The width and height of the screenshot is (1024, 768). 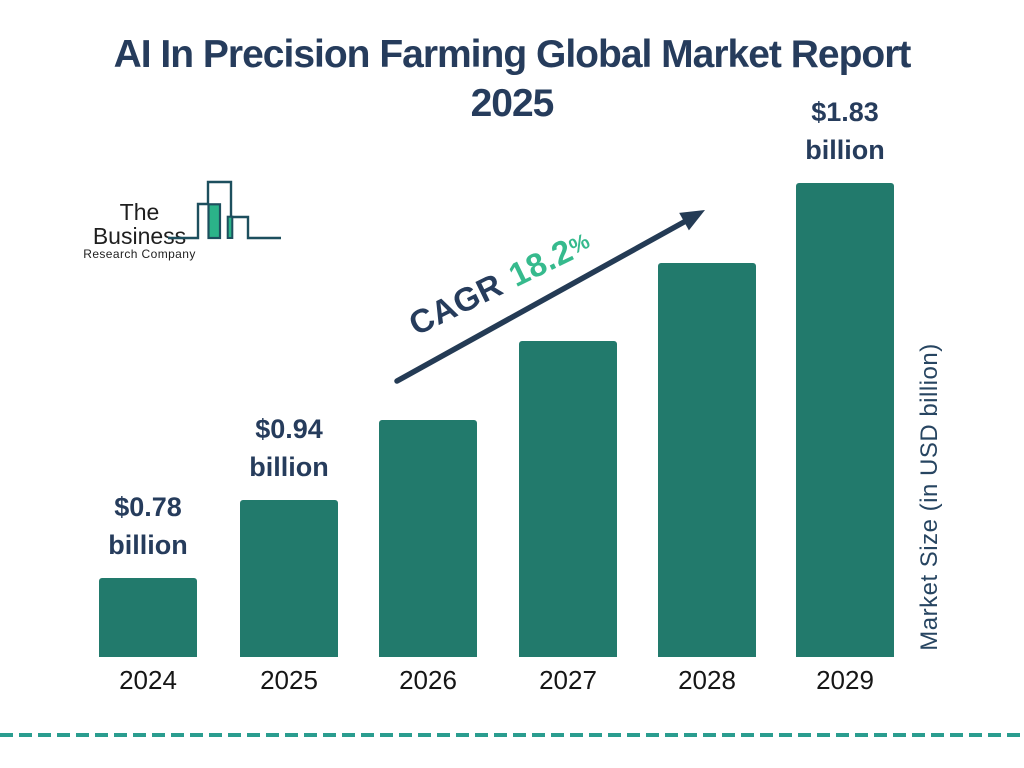 I want to click on value-label-2025-unit: billion, so click(x=289, y=467).